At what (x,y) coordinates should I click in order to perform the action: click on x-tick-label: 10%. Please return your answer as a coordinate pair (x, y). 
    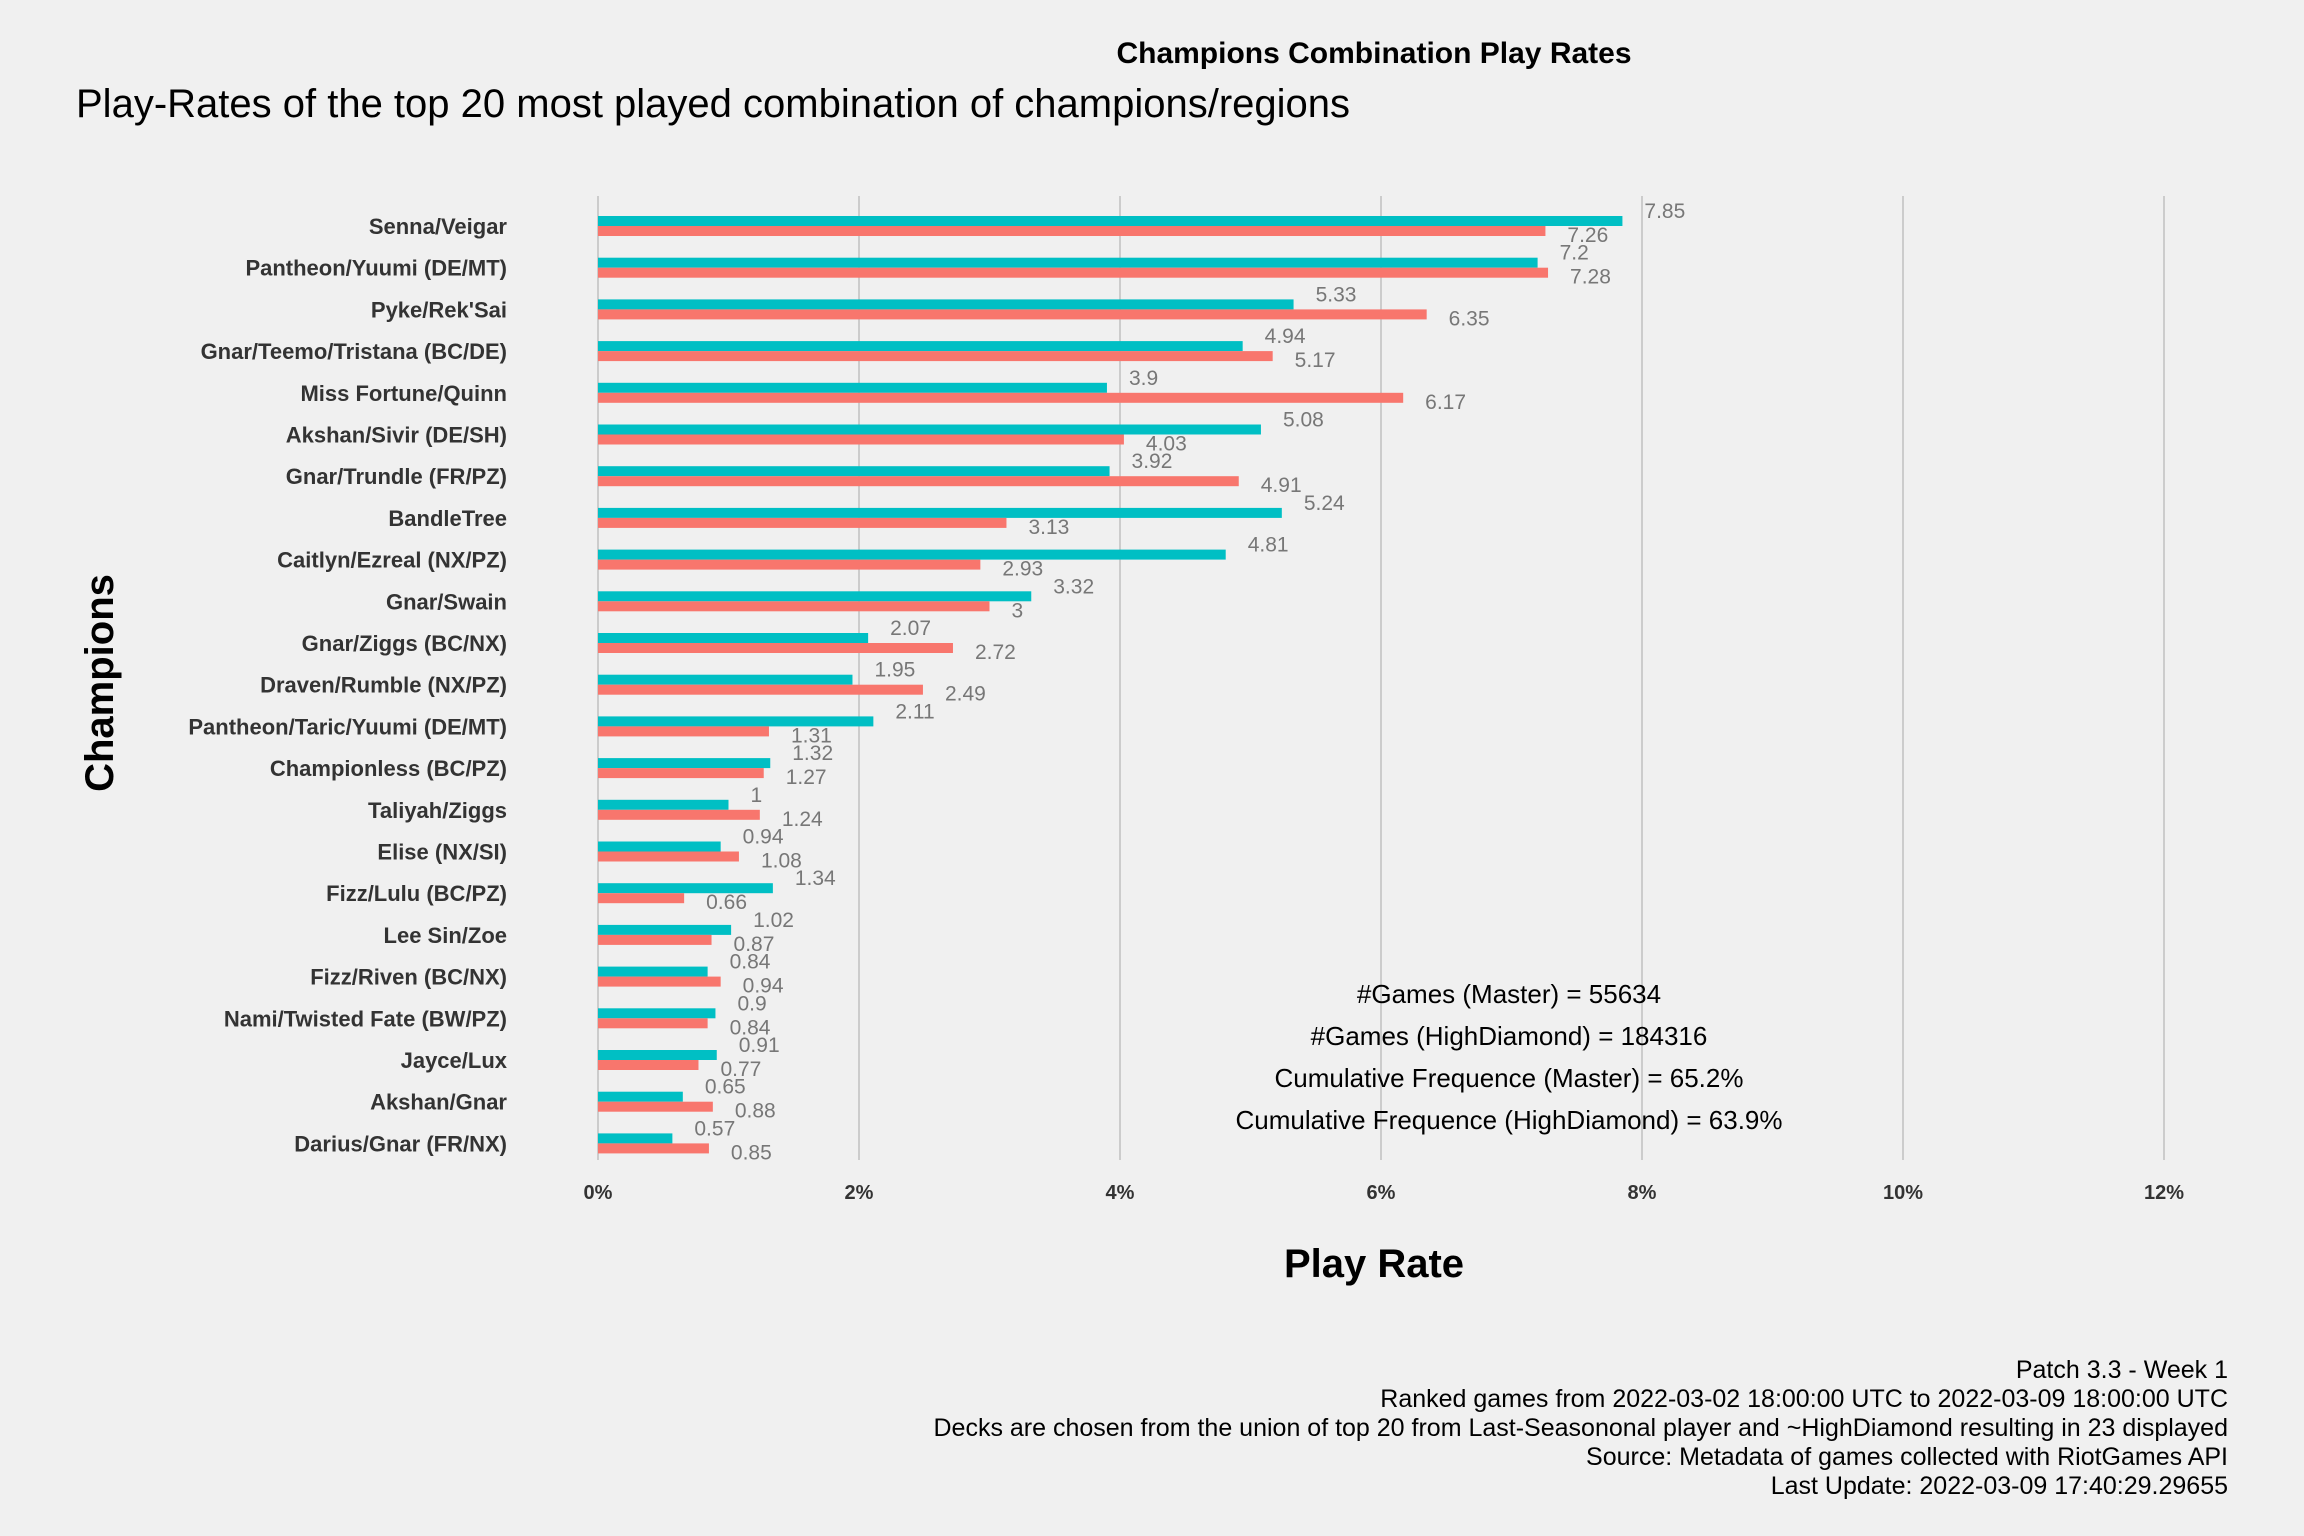
    Looking at the image, I should click on (1903, 1193).